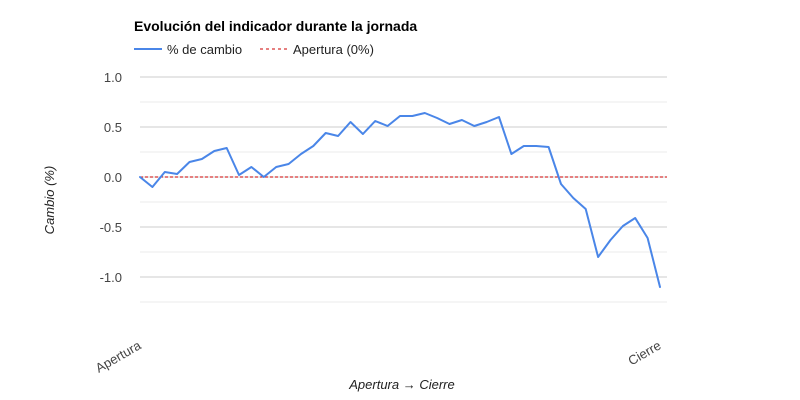  Describe the element at coordinates (118, 356) in the screenshot. I see `x-tick-label-start: Apertura` at that location.